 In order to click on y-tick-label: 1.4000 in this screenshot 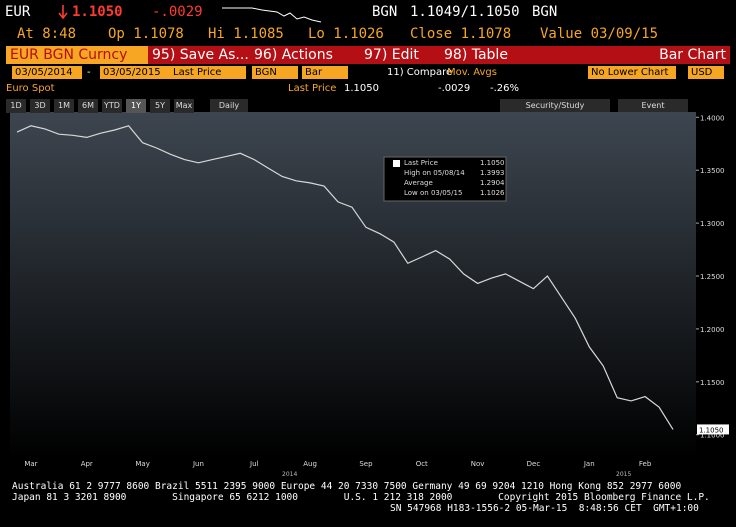, I will do `click(712, 118)`.